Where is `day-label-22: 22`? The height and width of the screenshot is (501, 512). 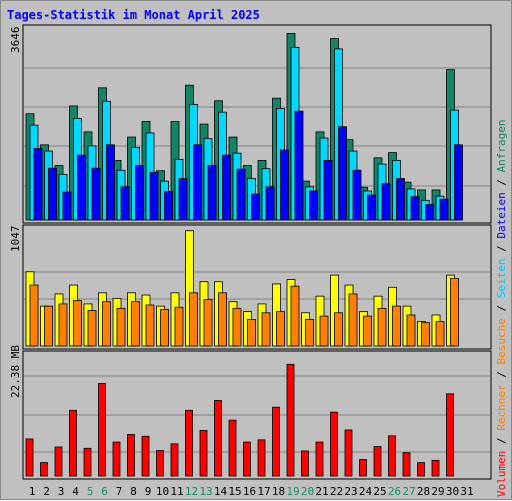 day-label-22: 22 is located at coordinates (336, 491).